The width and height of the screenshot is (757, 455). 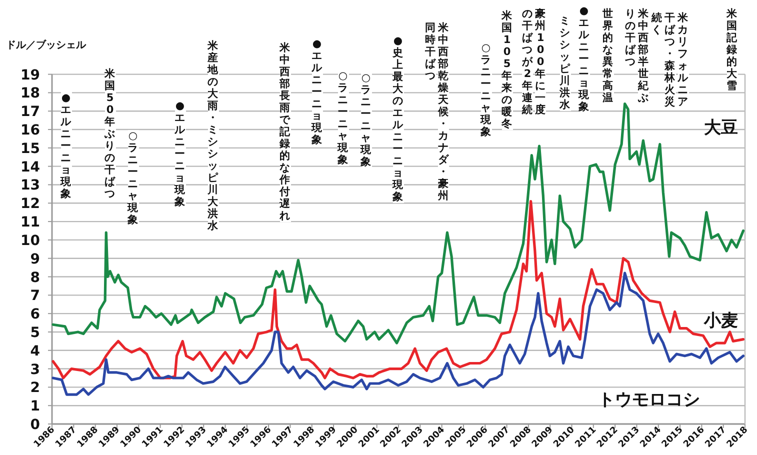 What do you see at coordinates (649, 400) in the screenshot?
I see `series-label: トウモロコシ` at bounding box center [649, 400].